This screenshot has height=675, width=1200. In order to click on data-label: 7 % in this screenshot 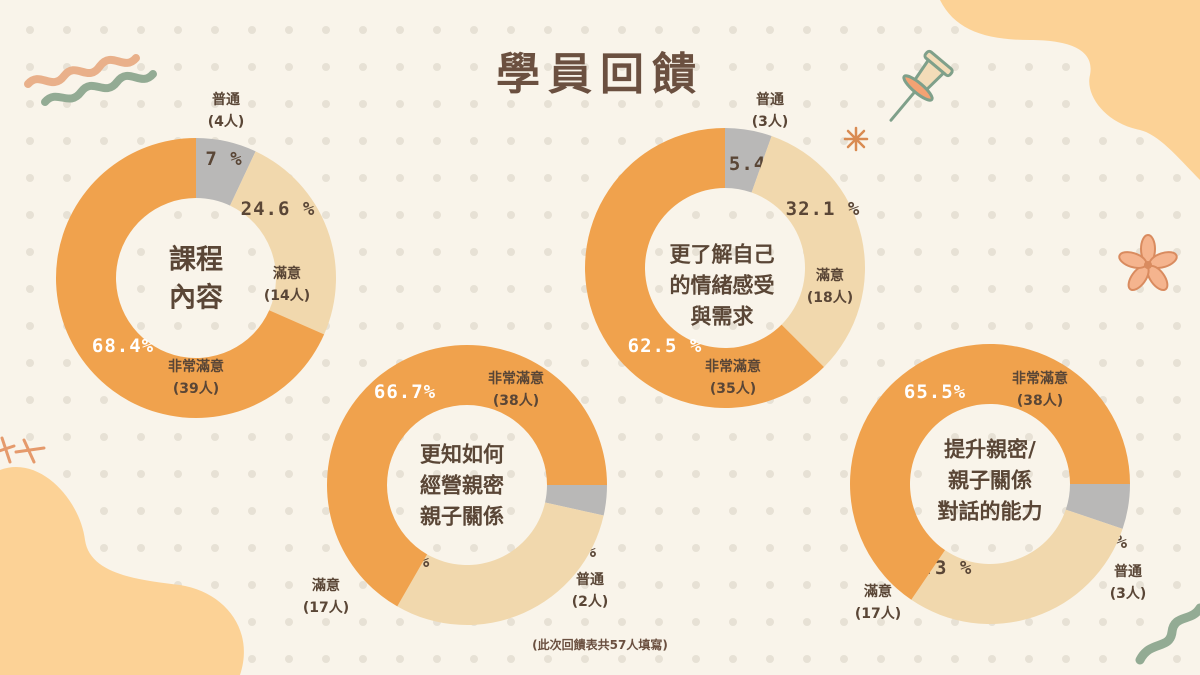, I will do `click(223, 159)`.